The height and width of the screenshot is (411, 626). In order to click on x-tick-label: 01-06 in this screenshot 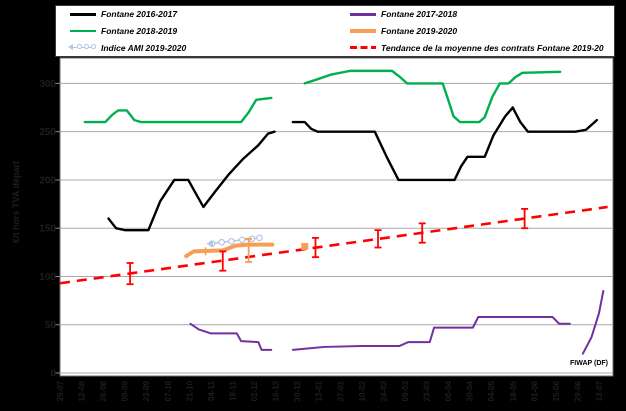, I will do `click(534, 390)`.